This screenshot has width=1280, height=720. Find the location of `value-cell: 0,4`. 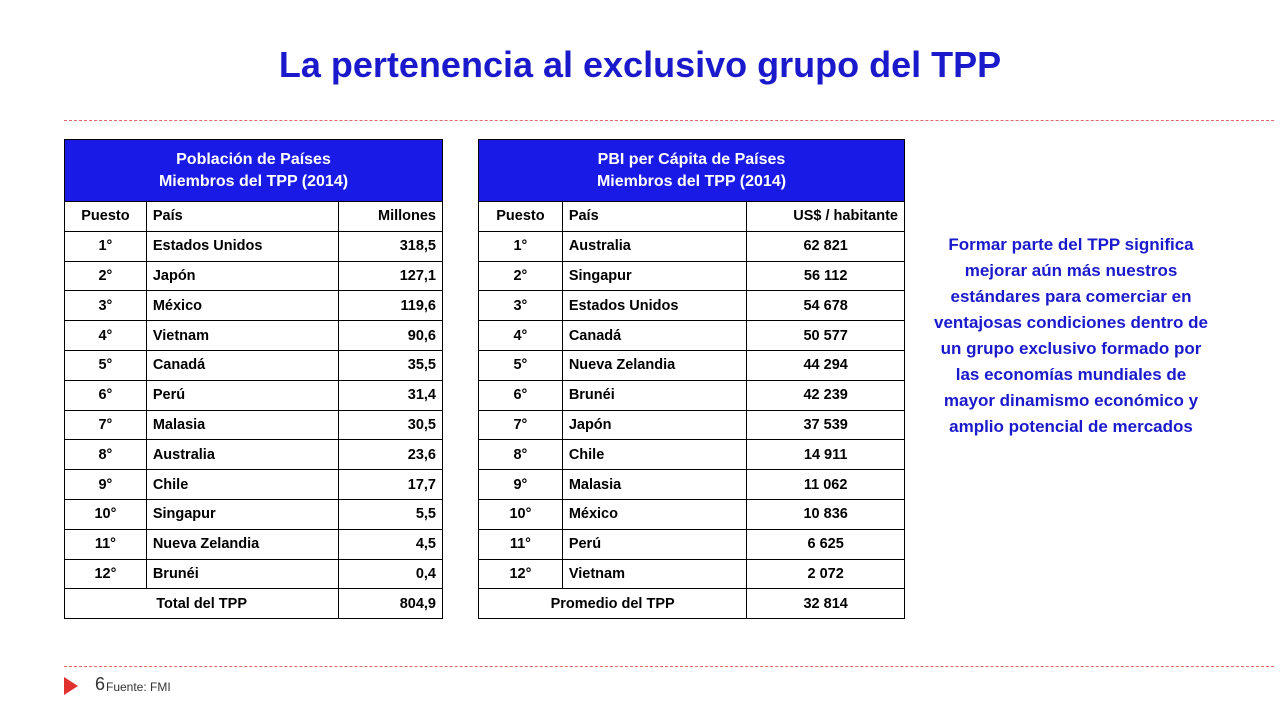

value-cell: 0,4 is located at coordinates (390, 574).